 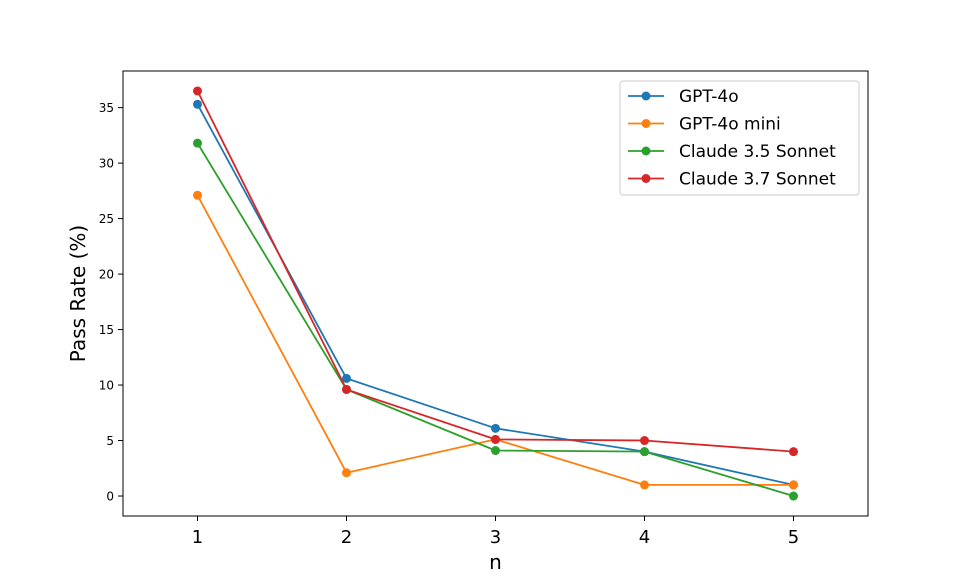 What do you see at coordinates (757, 180) in the screenshot?
I see `legend-label: Claude 3.7 Sonnet` at bounding box center [757, 180].